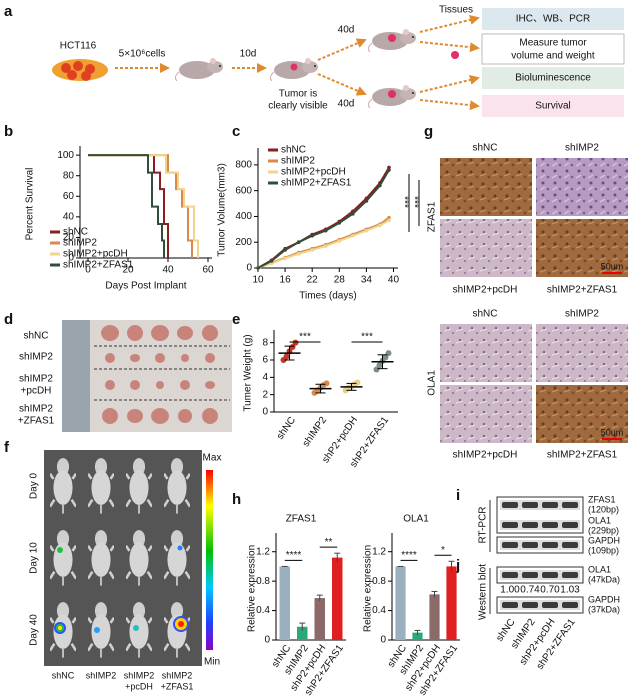  What do you see at coordinates (582, 414) in the screenshot?
I see `ihc-image` at bounding box center [582, 414].